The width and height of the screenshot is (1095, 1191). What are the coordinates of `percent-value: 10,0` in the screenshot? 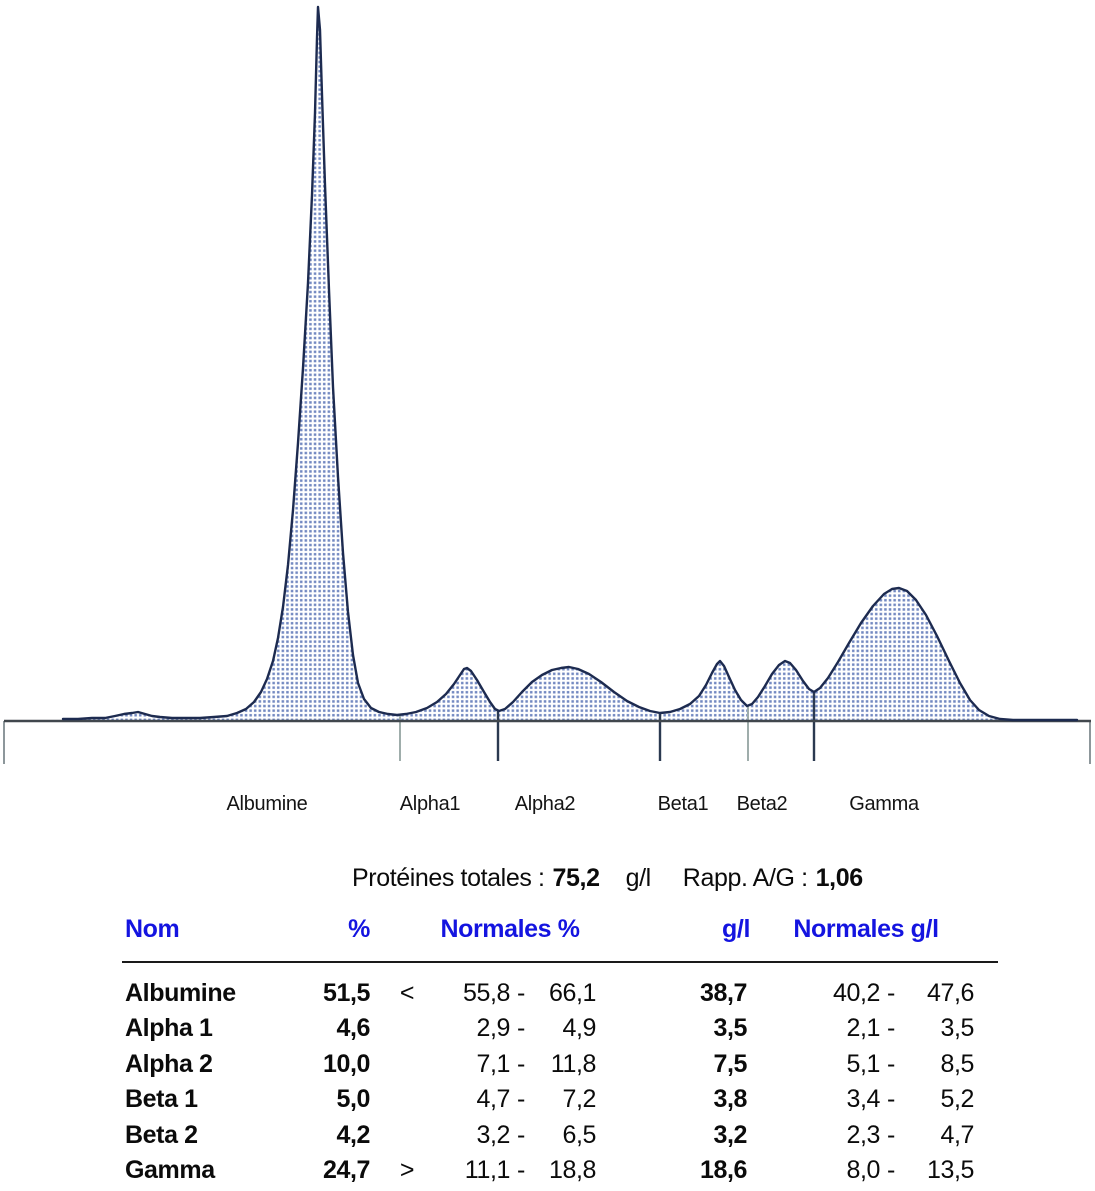 It's located at (346, 1063).